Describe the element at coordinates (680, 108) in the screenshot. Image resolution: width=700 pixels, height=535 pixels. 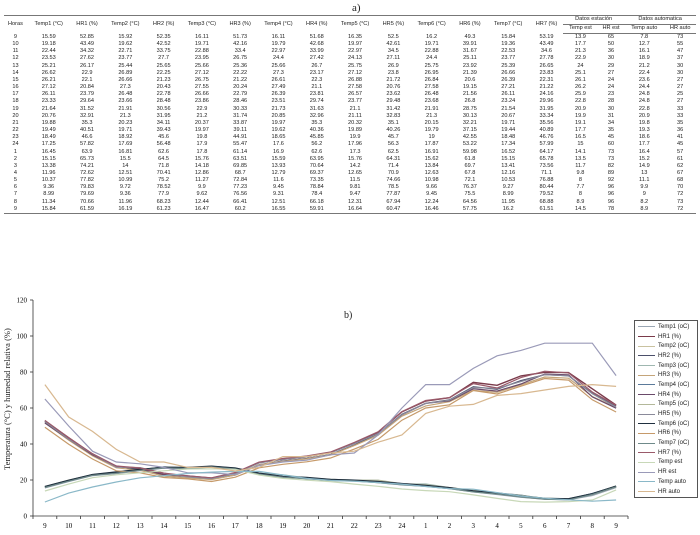
I see `table-cell: 33` at that location.